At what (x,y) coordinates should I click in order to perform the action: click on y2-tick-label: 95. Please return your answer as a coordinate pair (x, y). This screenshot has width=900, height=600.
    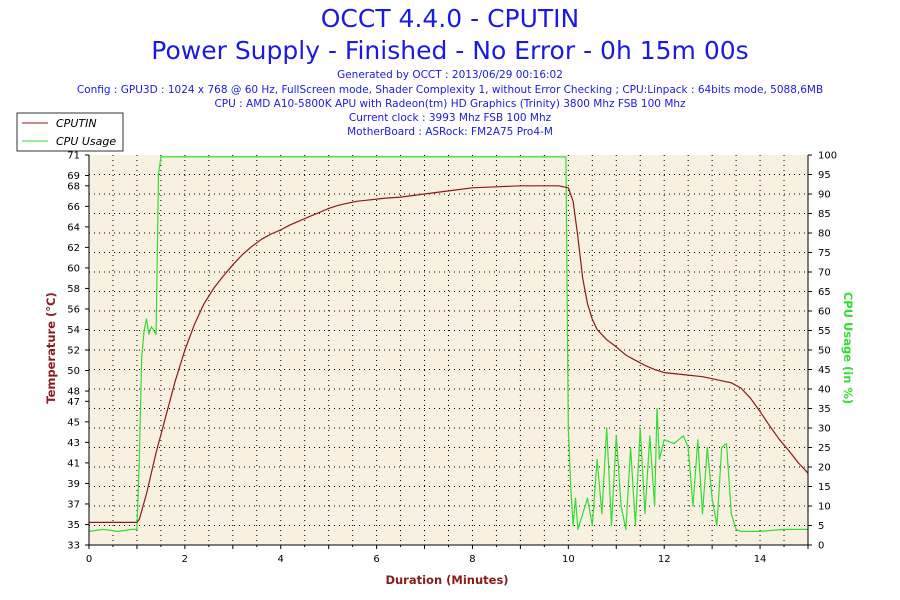
    Looking at the image, I should click on (824, 175).